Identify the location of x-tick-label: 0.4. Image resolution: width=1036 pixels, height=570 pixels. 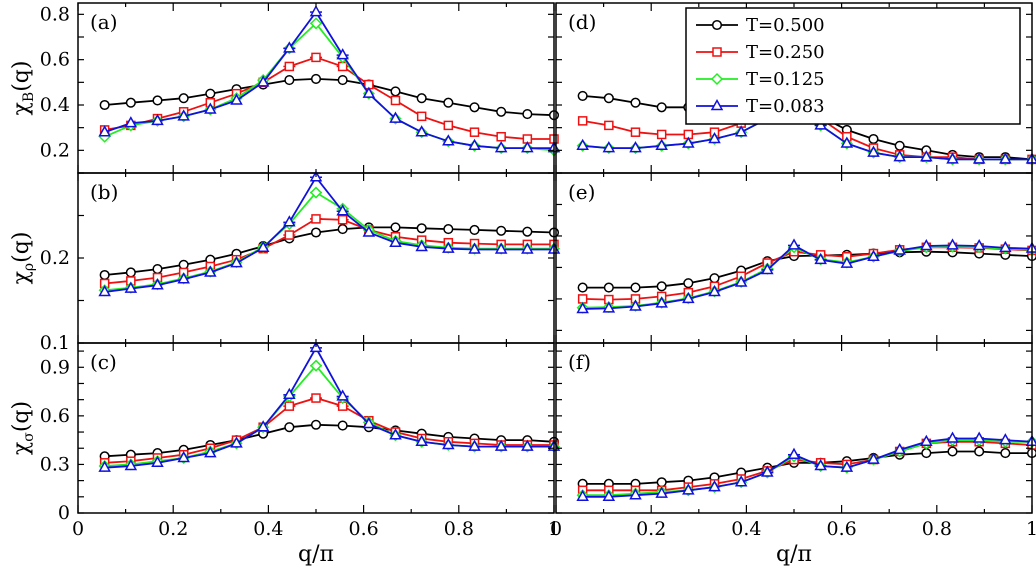
(746, 529).